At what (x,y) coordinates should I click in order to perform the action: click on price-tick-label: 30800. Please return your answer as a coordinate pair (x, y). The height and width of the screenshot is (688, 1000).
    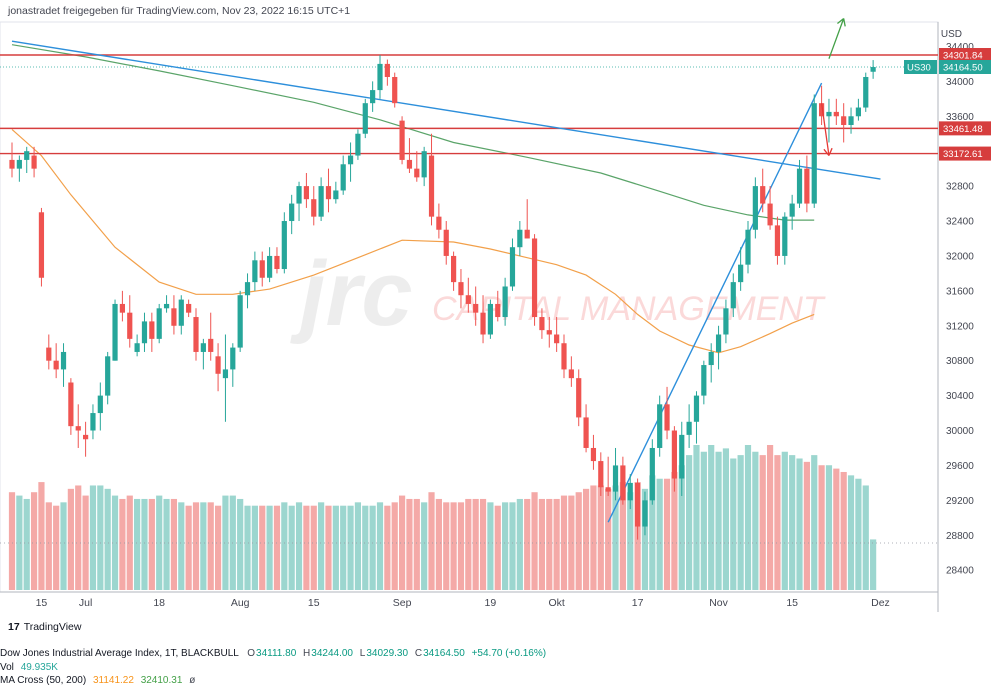
    Looking at the image, I should click on (960, 361).